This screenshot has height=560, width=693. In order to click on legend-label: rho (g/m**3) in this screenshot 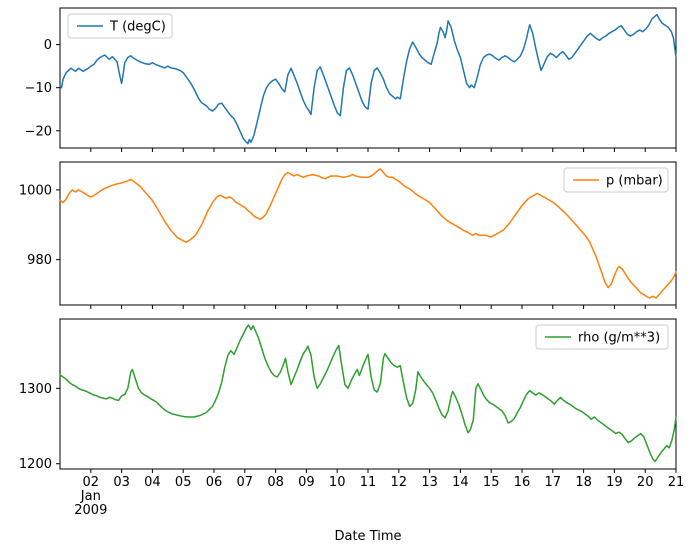, I will do `click(619, 338)`.